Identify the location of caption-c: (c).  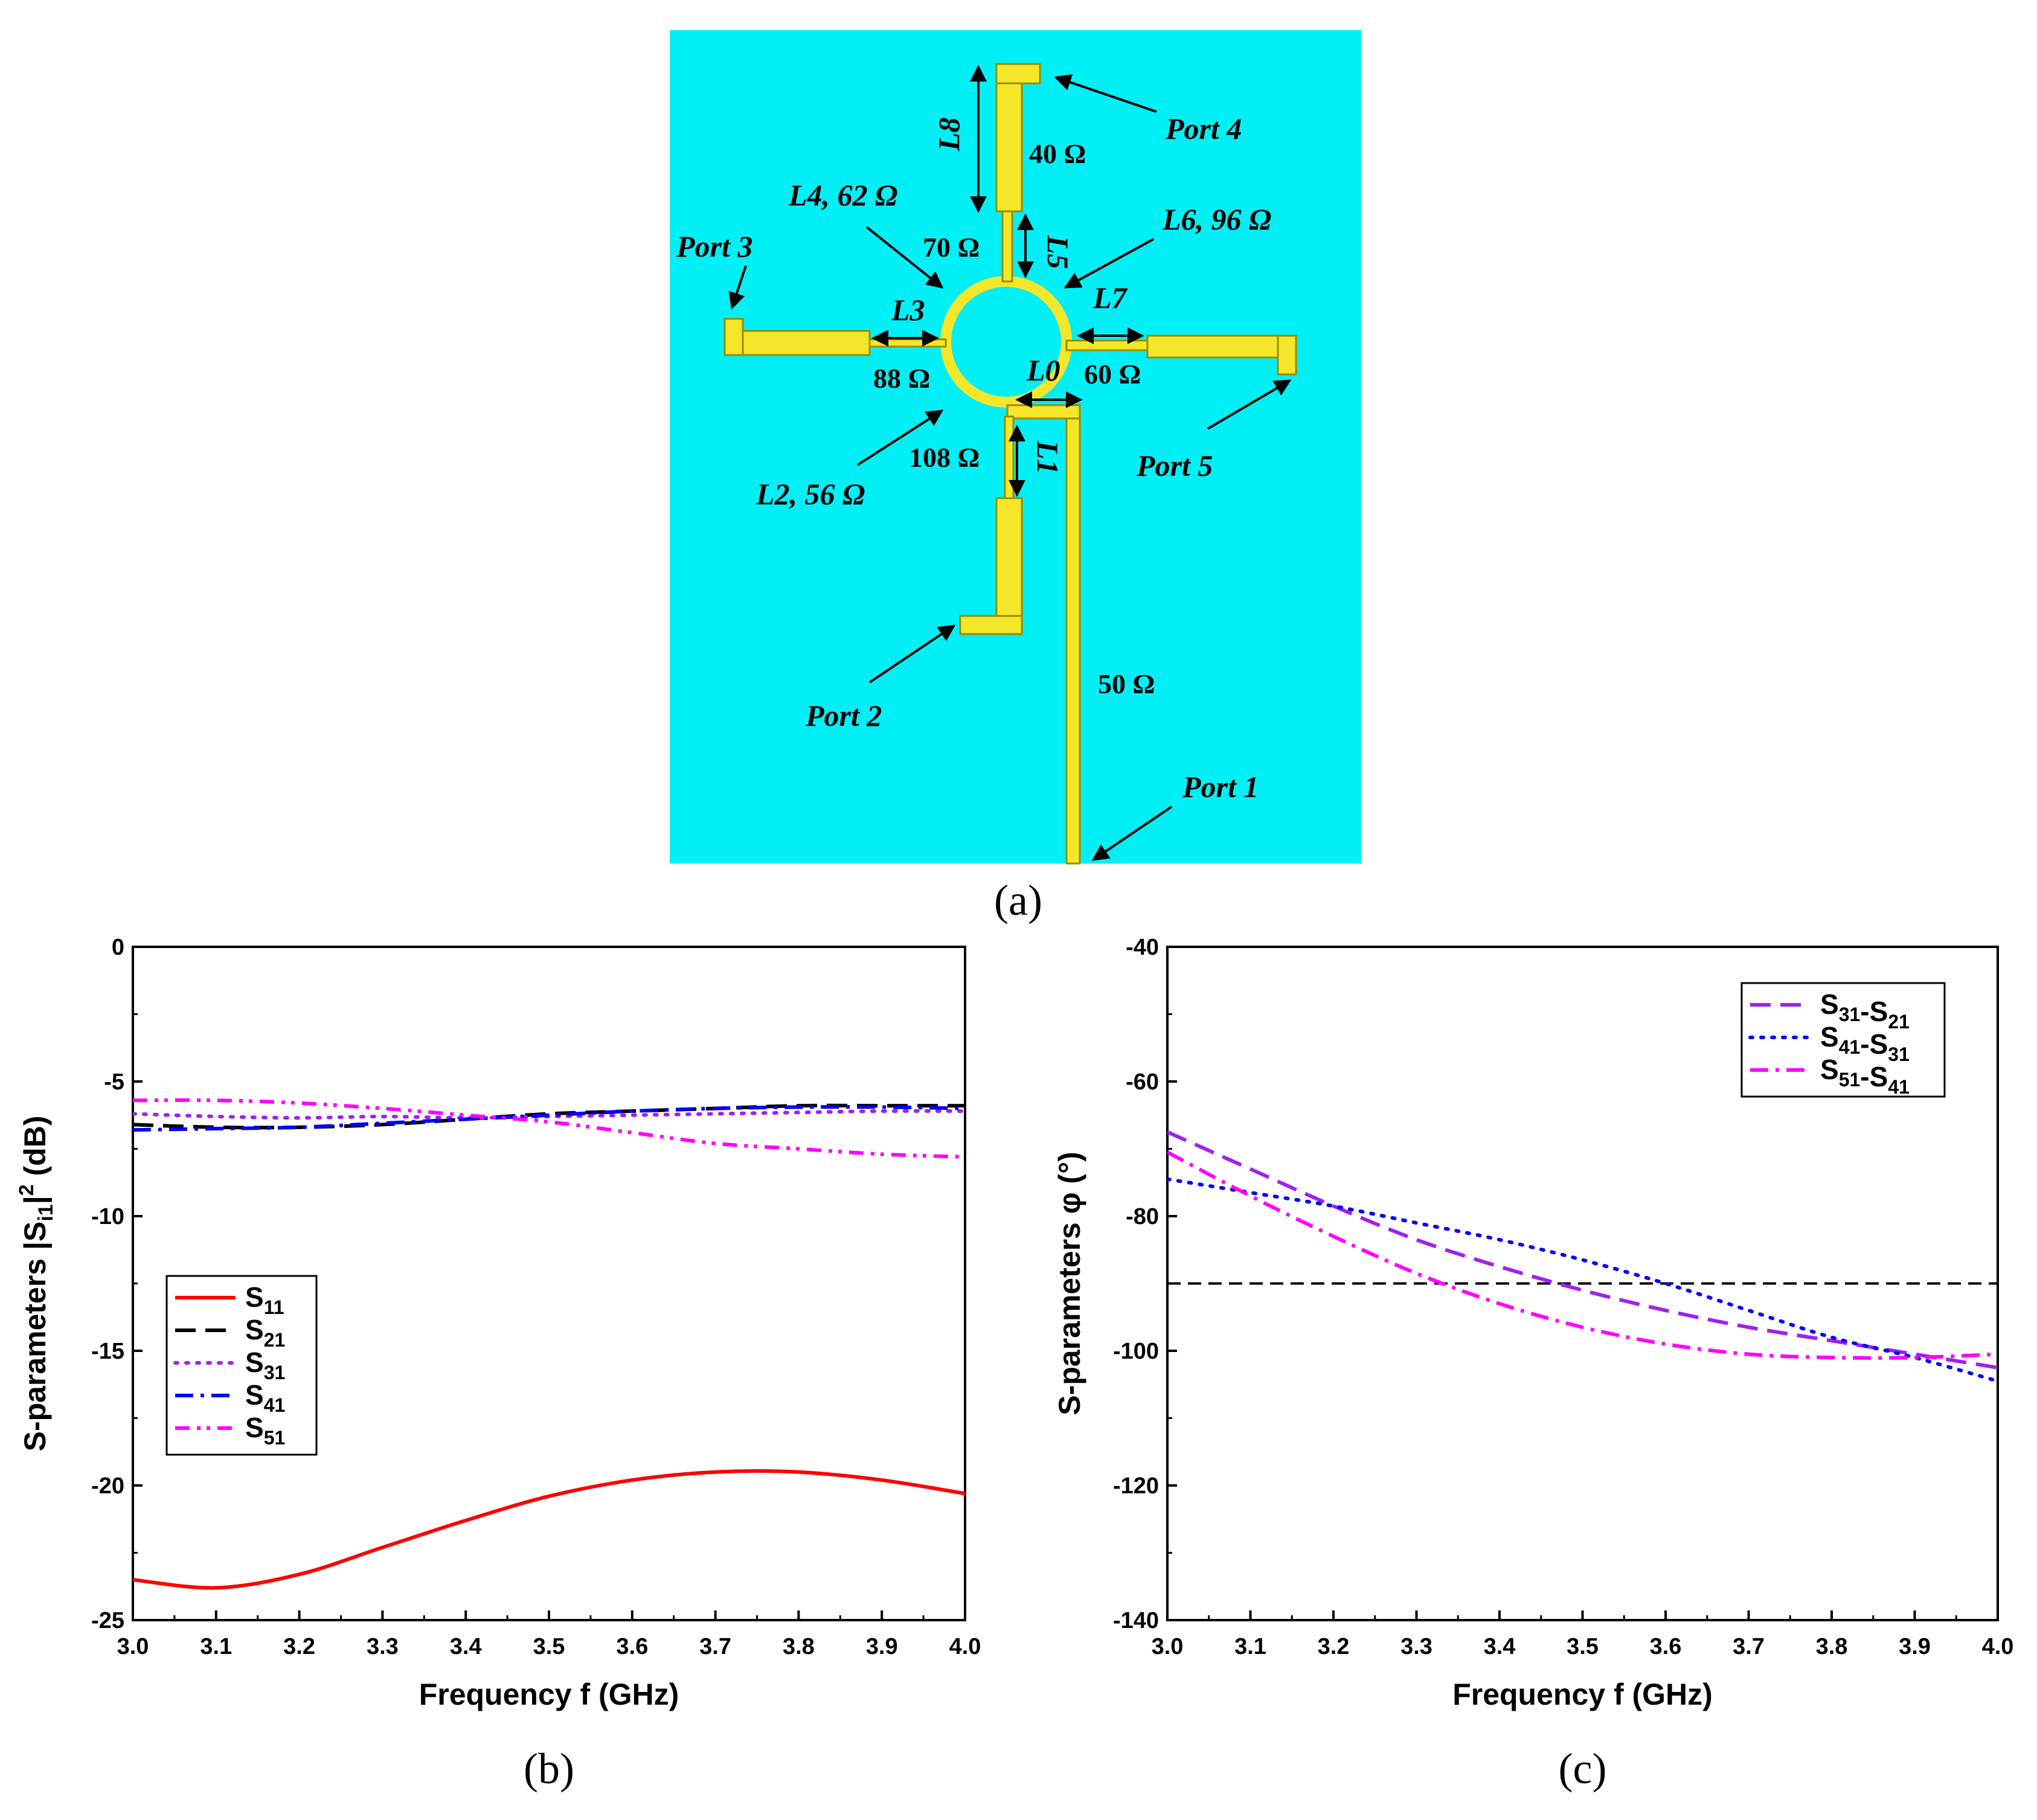
(1583, 1769).